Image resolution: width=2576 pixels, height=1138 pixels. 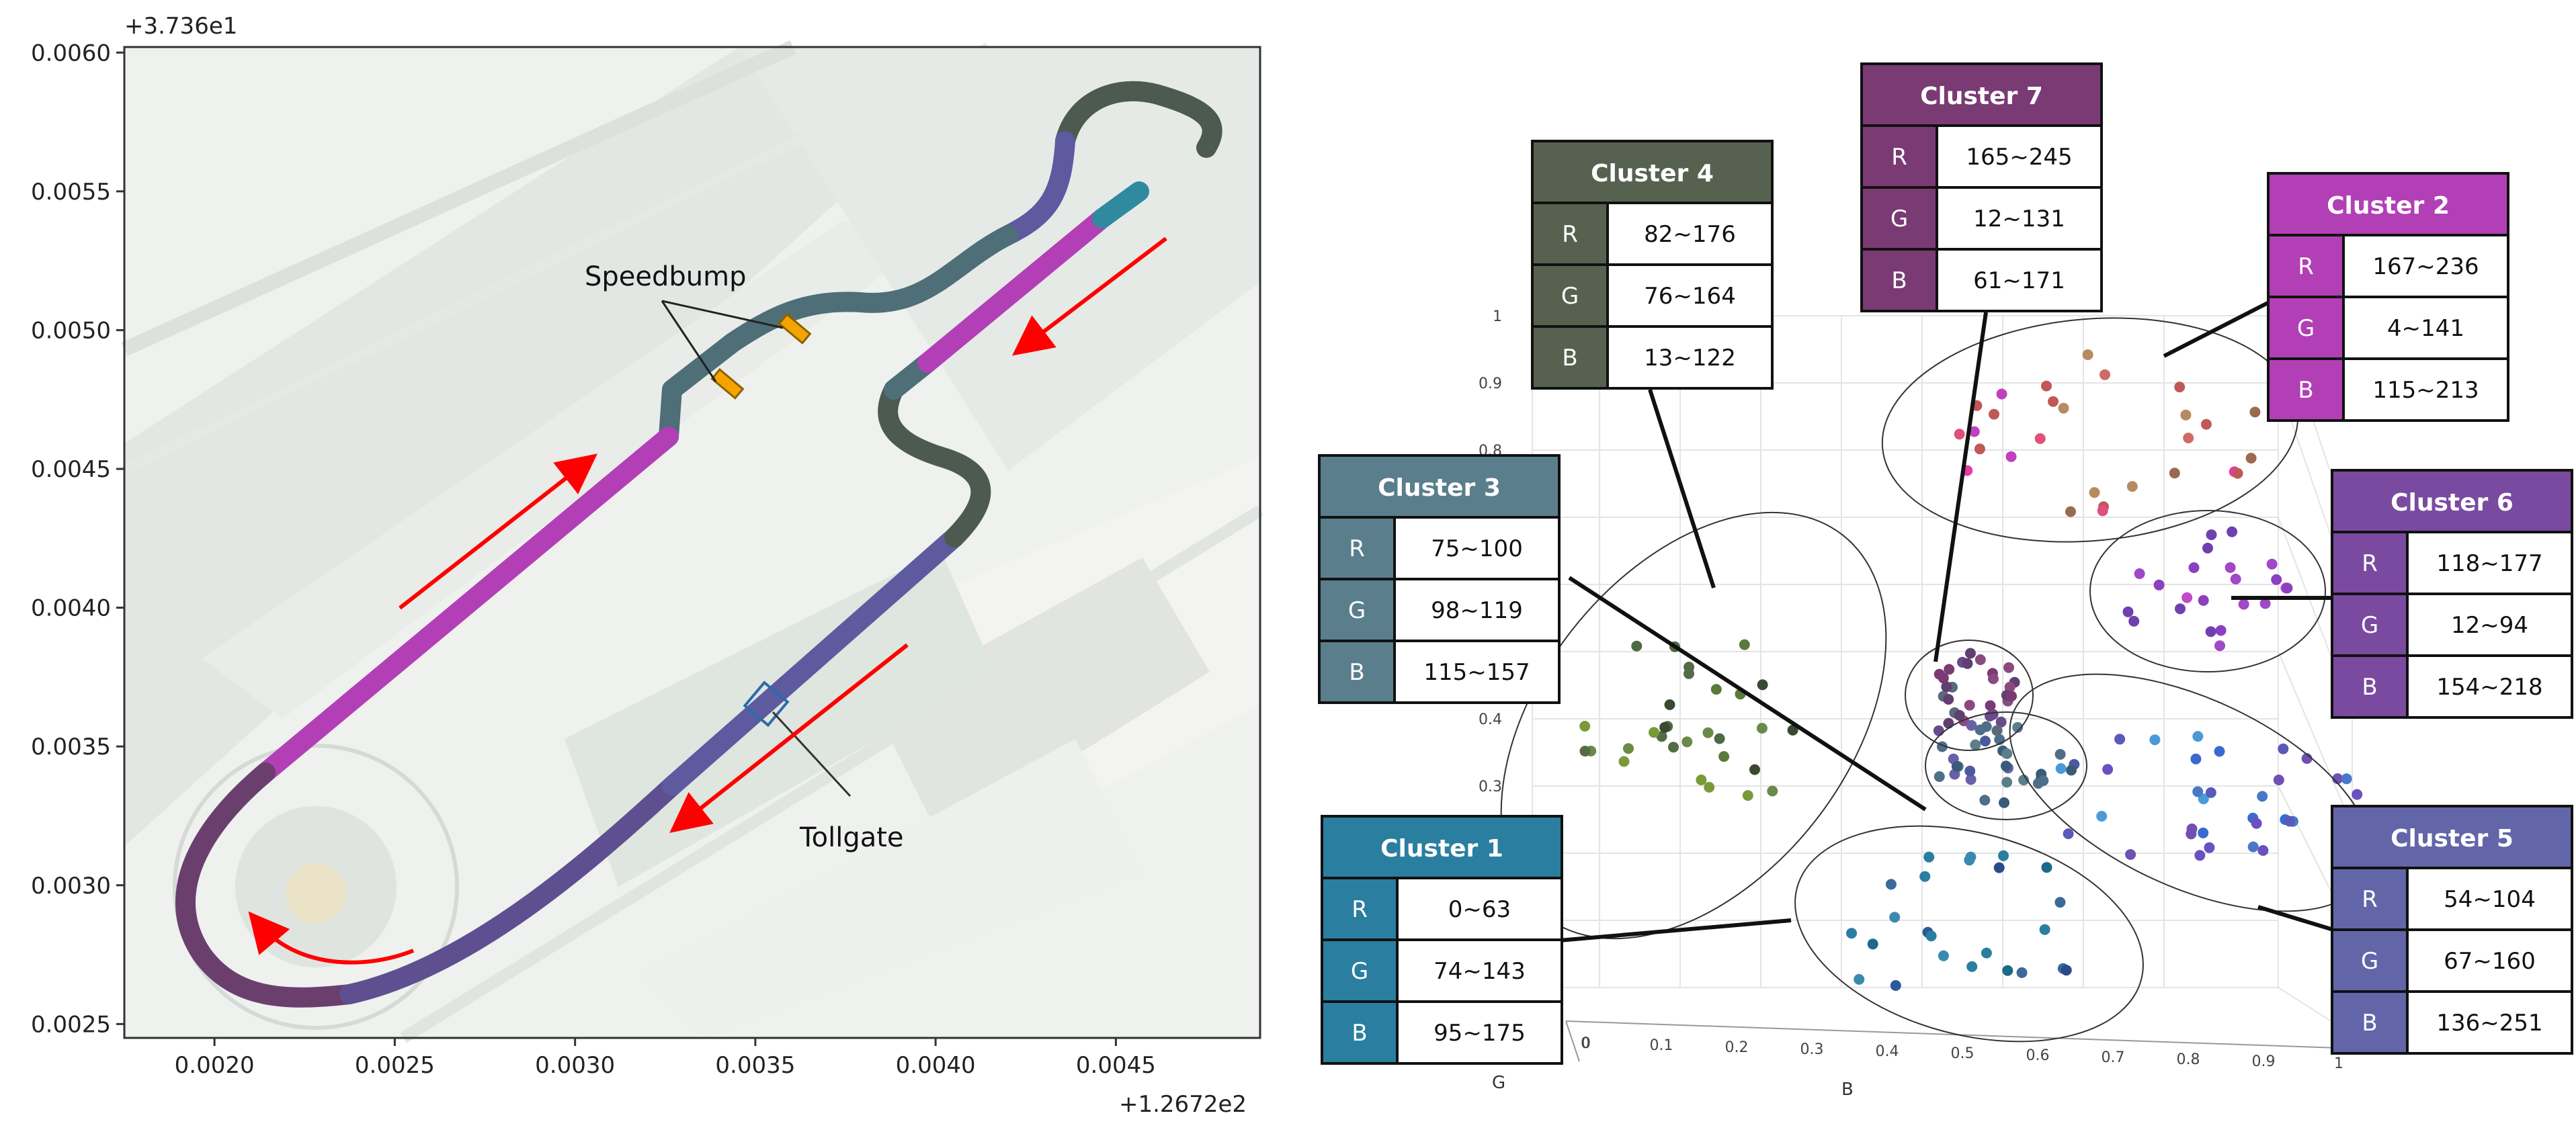 I want to click on channel-range: 75~100, so click(x=1477, y=548).